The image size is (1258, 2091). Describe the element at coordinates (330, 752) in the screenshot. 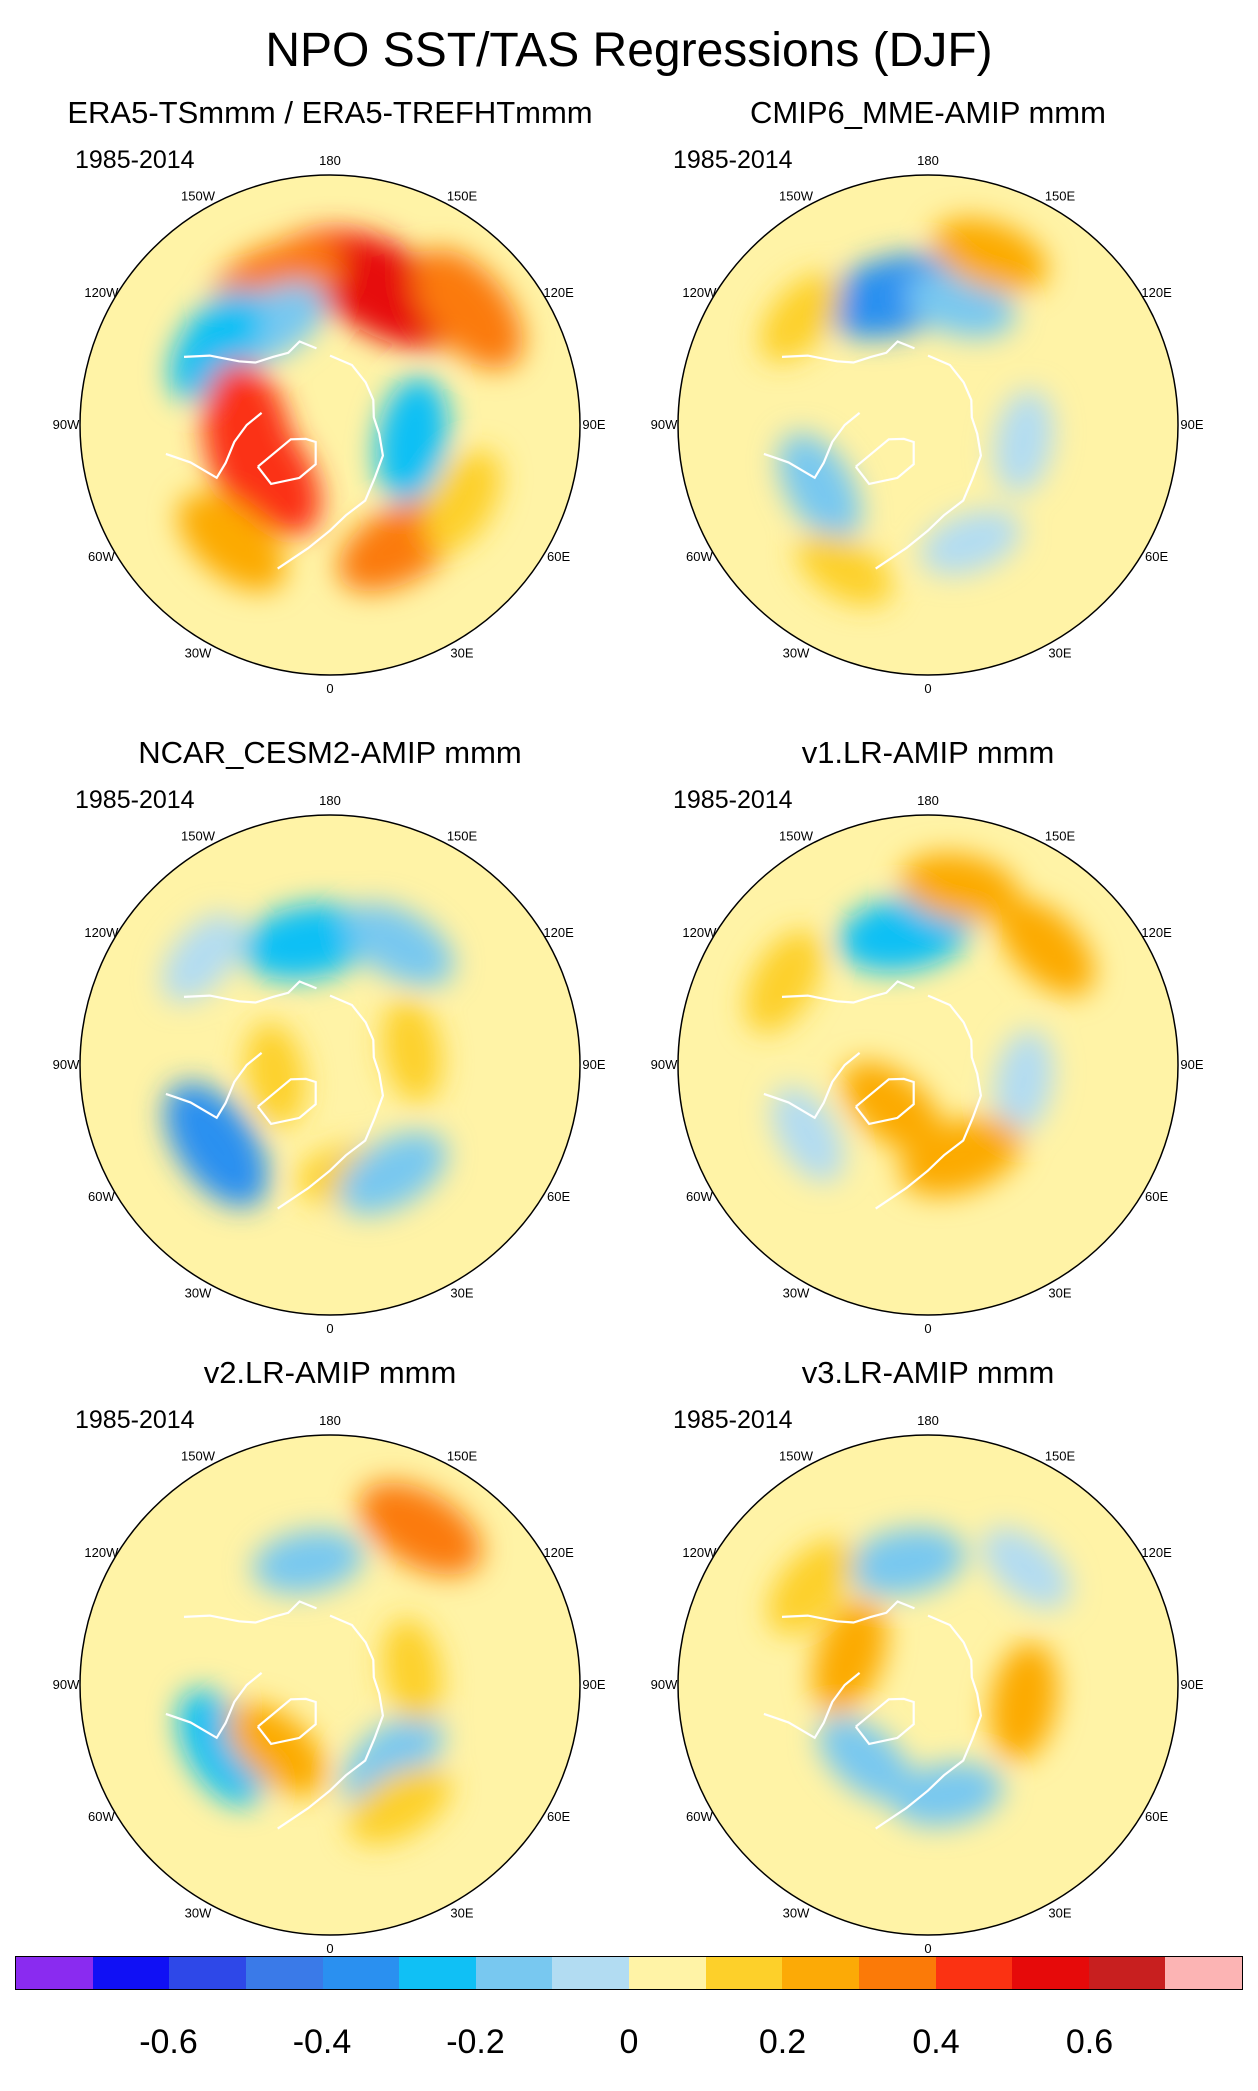

I see `panel-title: NCAR_CESM2-AMIP mmm` at that location.